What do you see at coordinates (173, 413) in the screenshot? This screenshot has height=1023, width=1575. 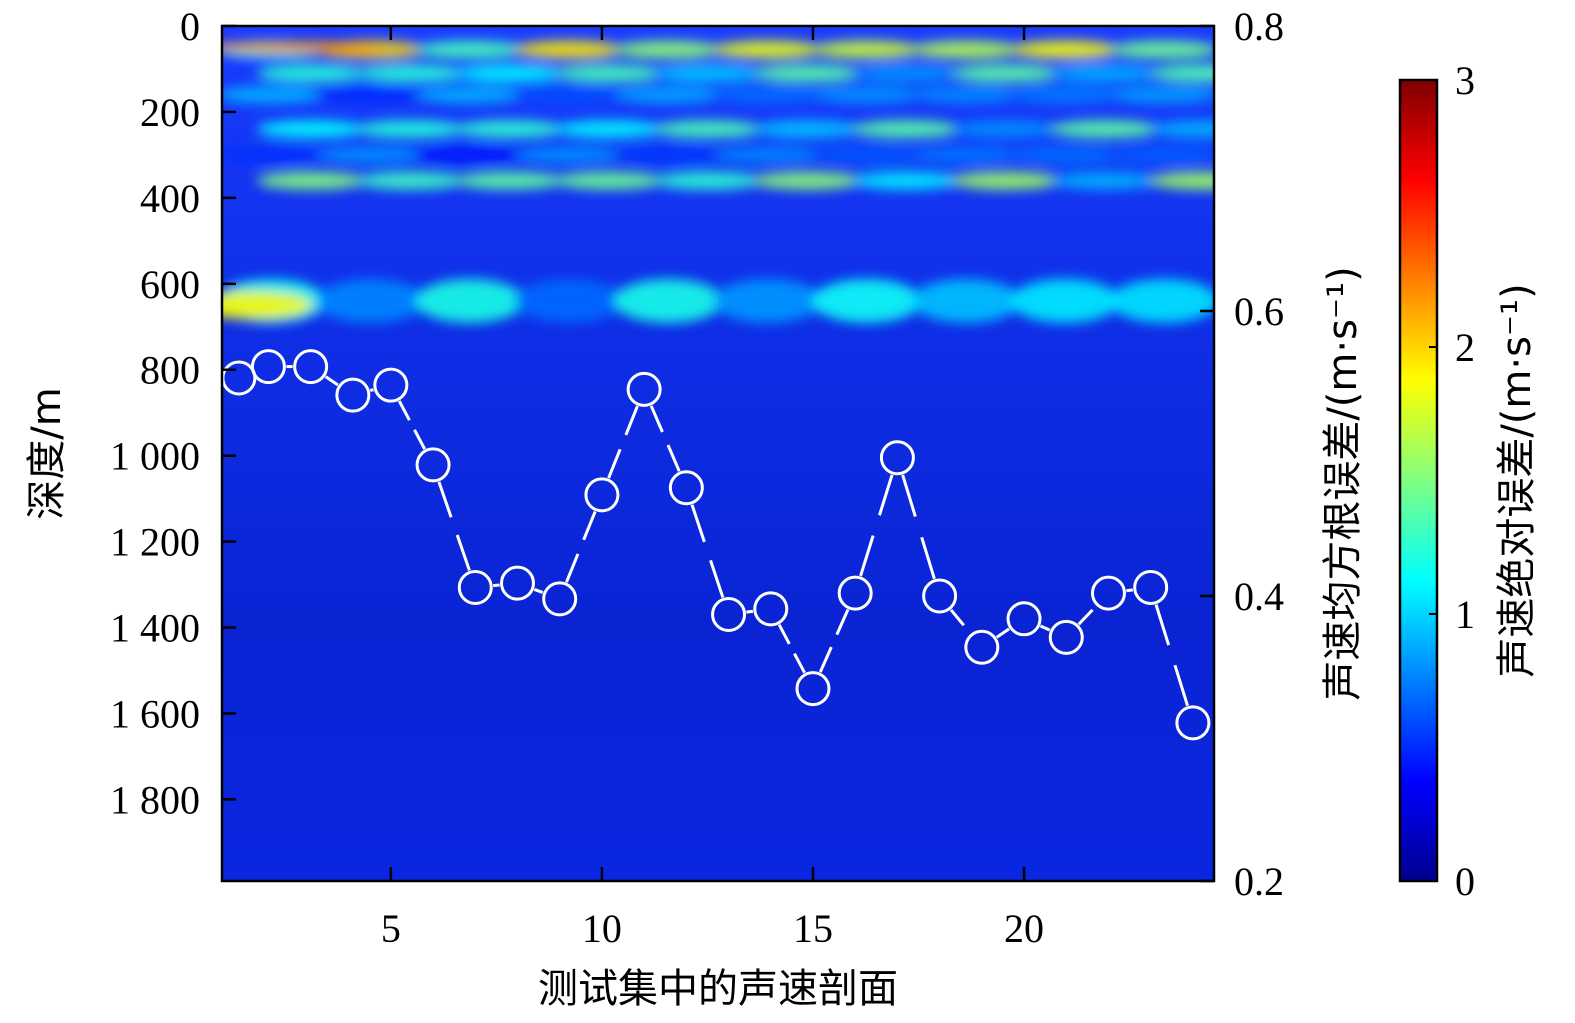 I see `y-axis: 0 200 400 600 800 1 000 1 200 1 400 1 600 1 800` at bounding box center [173, 413].